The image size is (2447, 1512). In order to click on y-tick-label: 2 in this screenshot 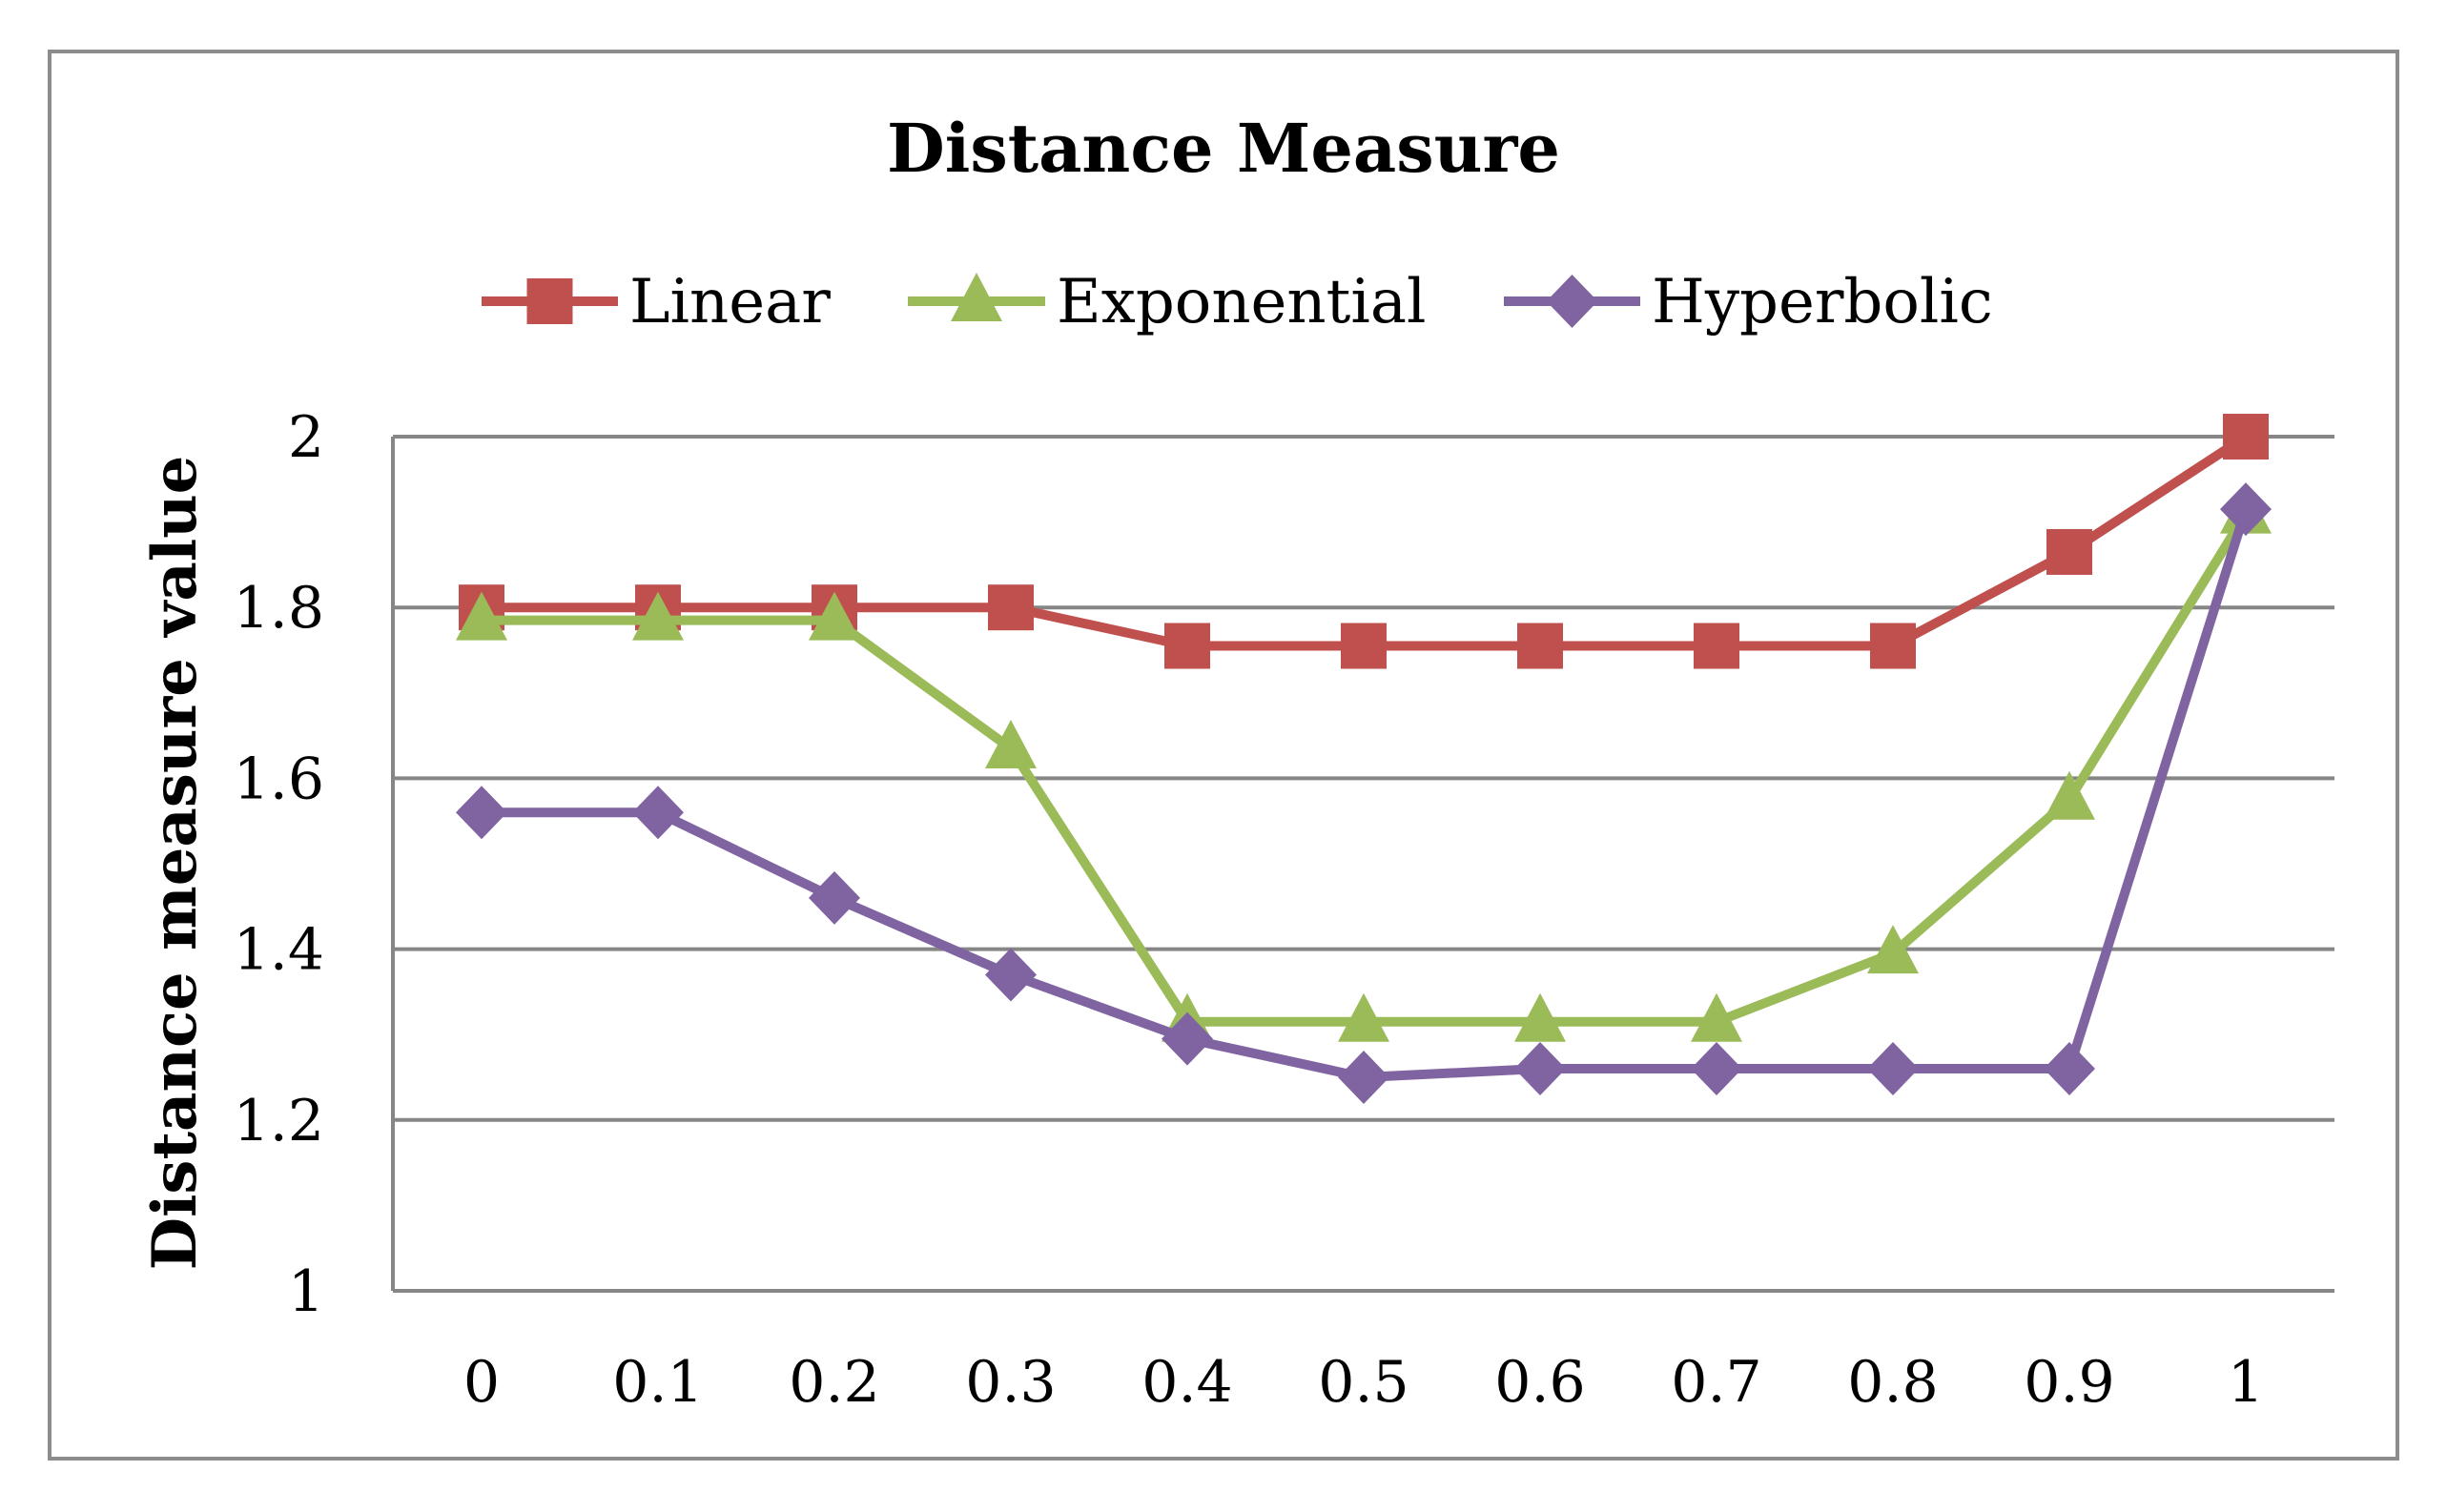, I will do `click(306, 437)`.